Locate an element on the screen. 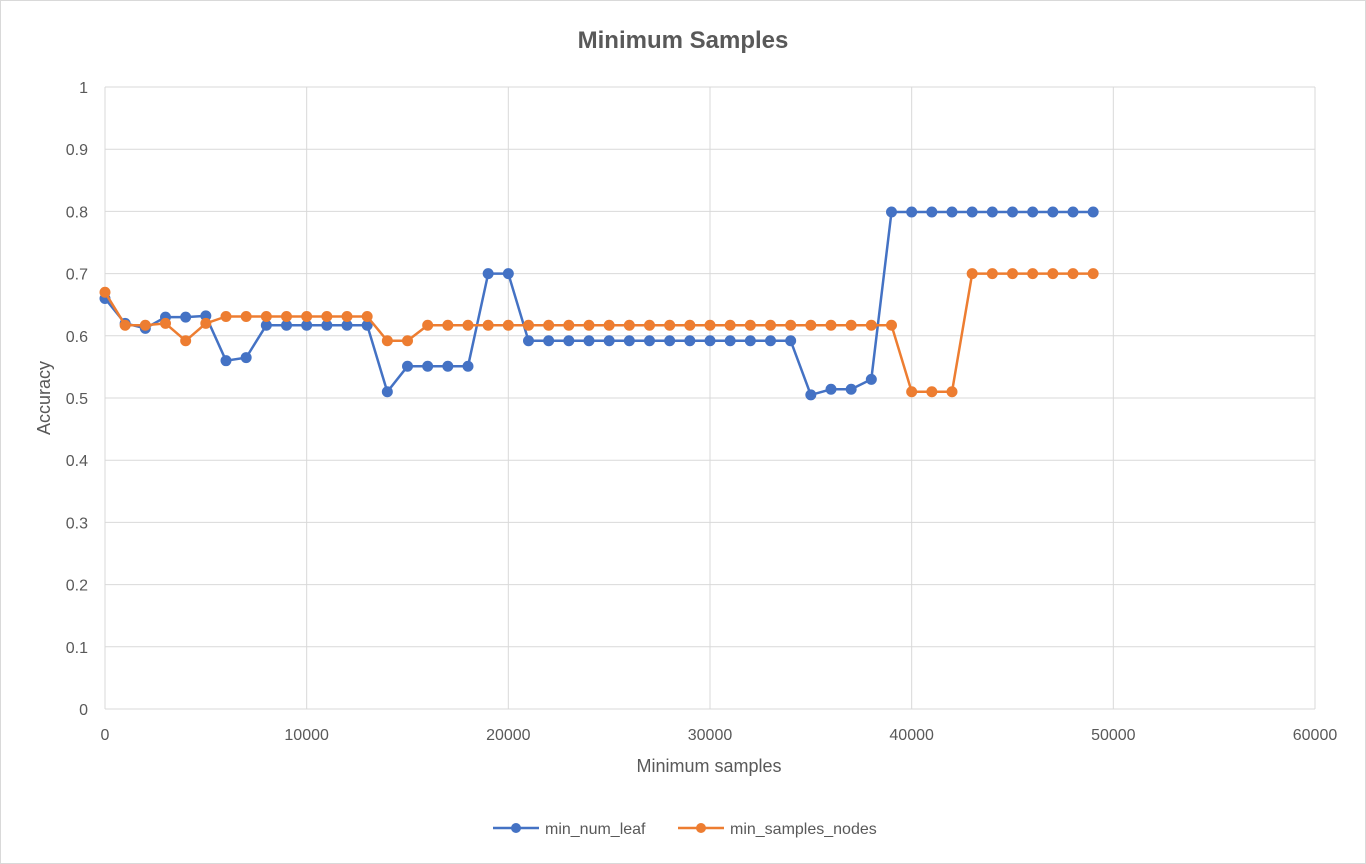 The image size is (1366, 864). legend-item: min_num_leaf is located at coordinates (569, 829).